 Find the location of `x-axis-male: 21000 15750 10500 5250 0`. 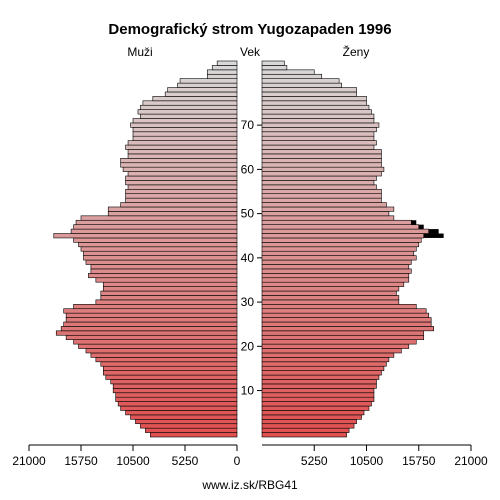

x-axis-male: 21000 15750 10500 5250 0 is located at coordinates (126, 456).